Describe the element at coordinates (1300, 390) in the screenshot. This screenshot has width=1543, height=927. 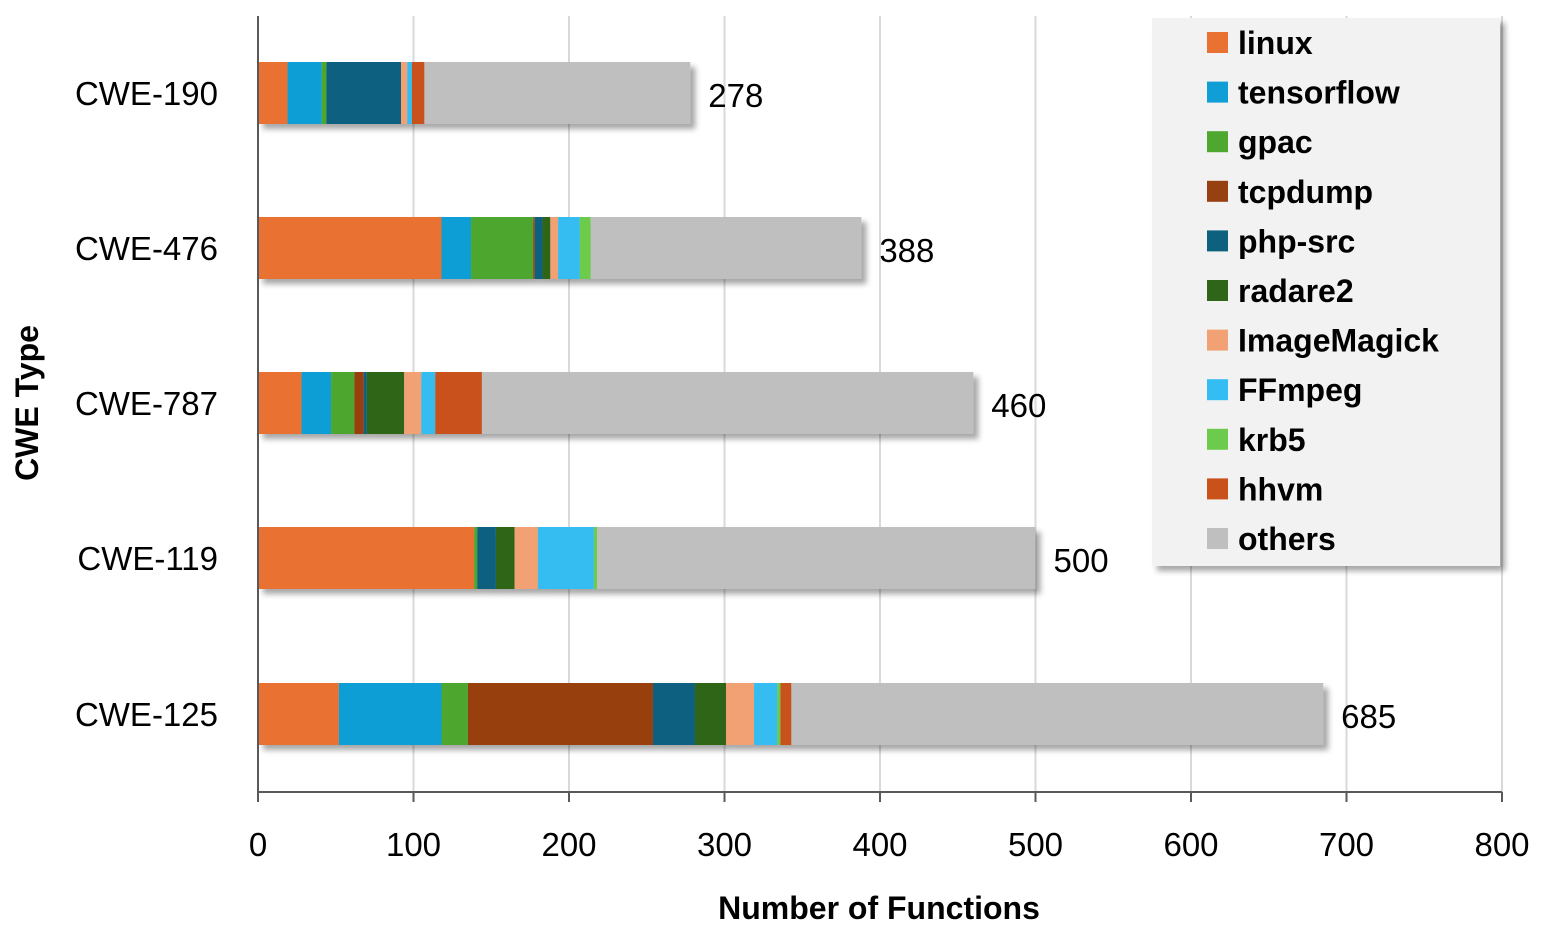
I see `legend-label-ffmpeg: FFmpeg` at that location.